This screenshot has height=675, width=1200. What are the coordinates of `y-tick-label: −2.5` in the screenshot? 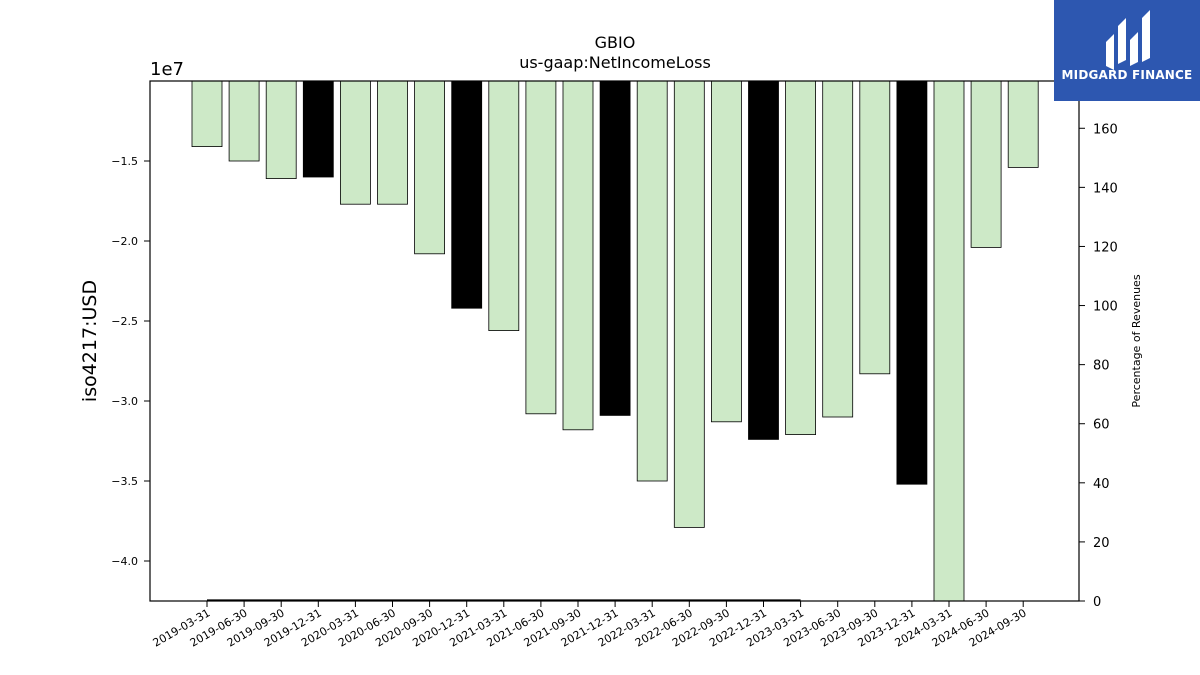 It's located at (124, 321).